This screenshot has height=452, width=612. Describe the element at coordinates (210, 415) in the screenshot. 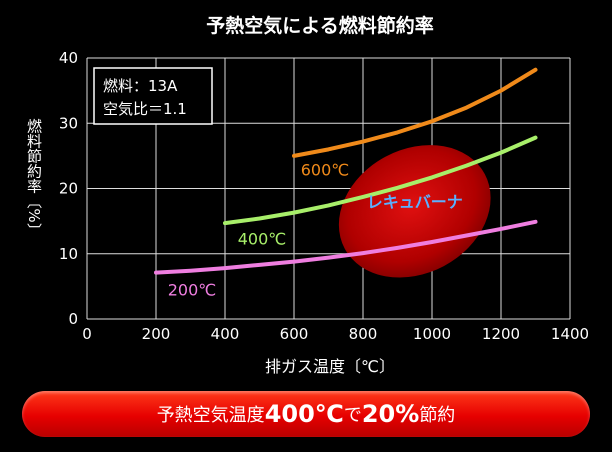

I see `banner-text-1: 予熱空気温度` at that location.